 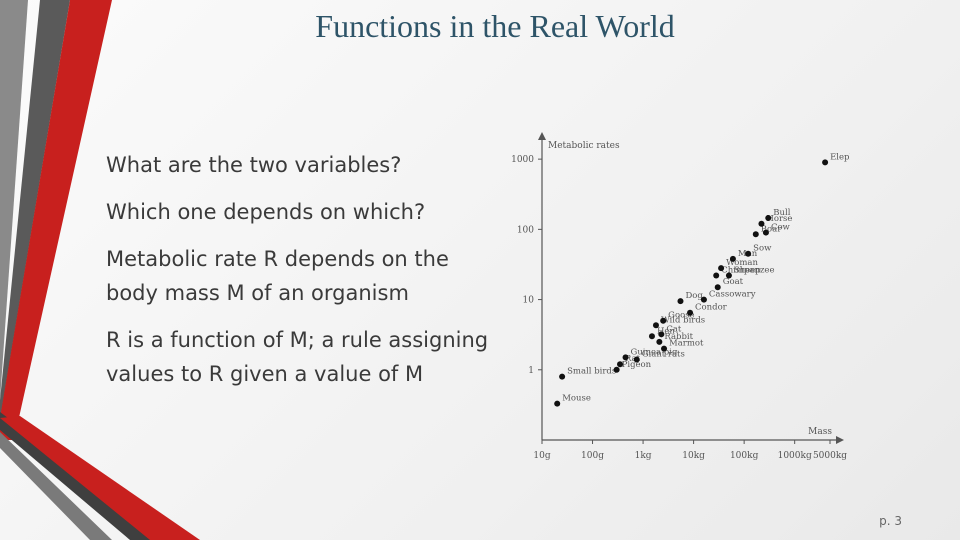 I want to click on y-tick-label: 1, so click(x=531, y=371).